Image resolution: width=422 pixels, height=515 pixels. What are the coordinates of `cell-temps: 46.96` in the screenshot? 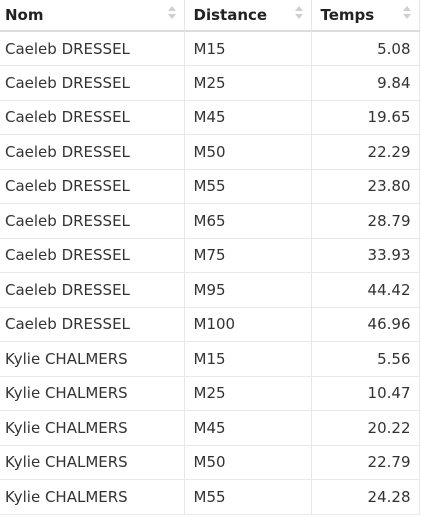 It's located at (365, 324).